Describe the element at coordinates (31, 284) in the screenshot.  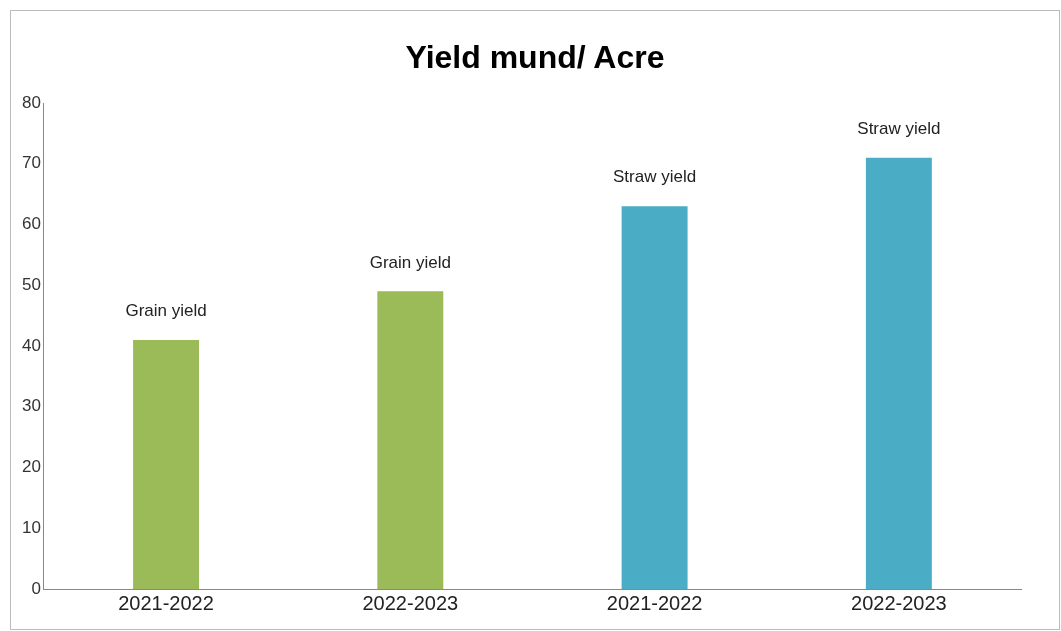
I see `y-tick-label: 50` at that location.